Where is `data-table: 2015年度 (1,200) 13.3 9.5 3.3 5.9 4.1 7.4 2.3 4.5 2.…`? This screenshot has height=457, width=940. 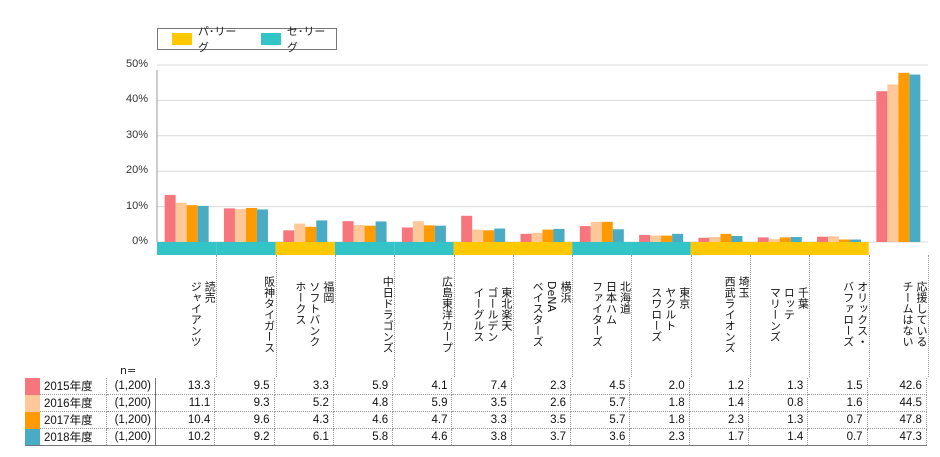 data-table: 2015年度 (1,200) 13.3 9.5 3.3 5.9 4.1 7.4 2.3 4.5 2.… is located at coordinates (476, 412).